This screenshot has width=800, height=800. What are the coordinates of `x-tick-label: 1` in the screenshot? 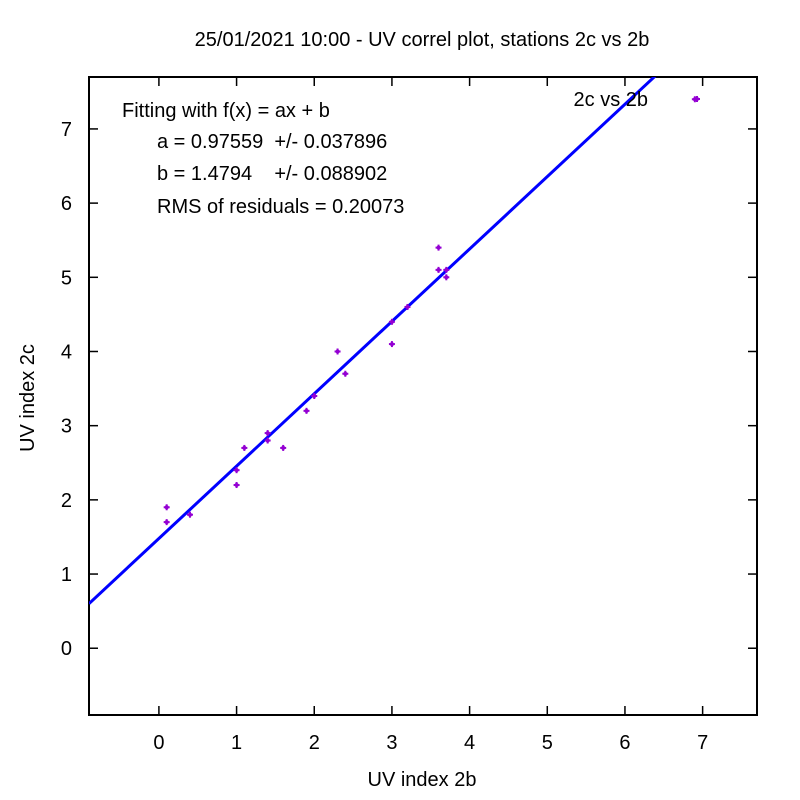 It's located at (236, 743).